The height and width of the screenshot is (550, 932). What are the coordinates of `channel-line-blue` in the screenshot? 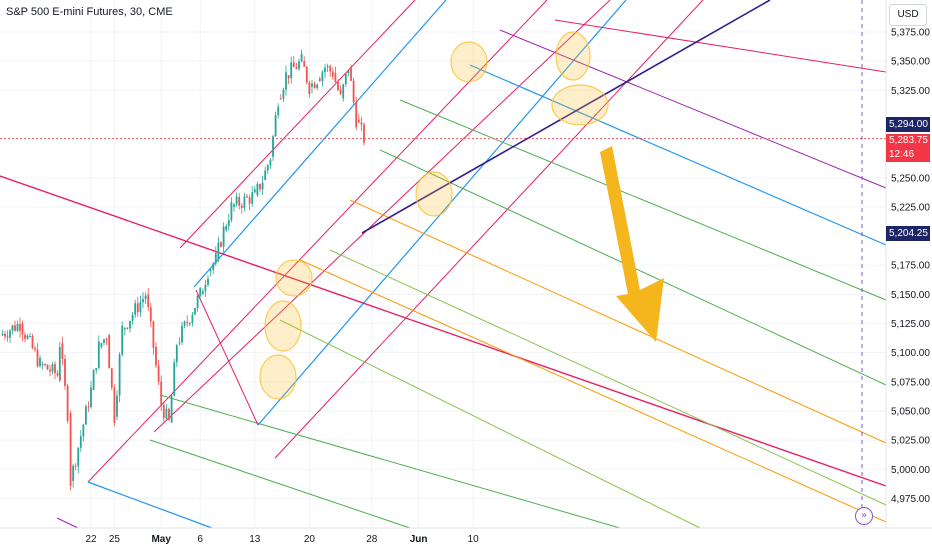 It's located at (320, 144).